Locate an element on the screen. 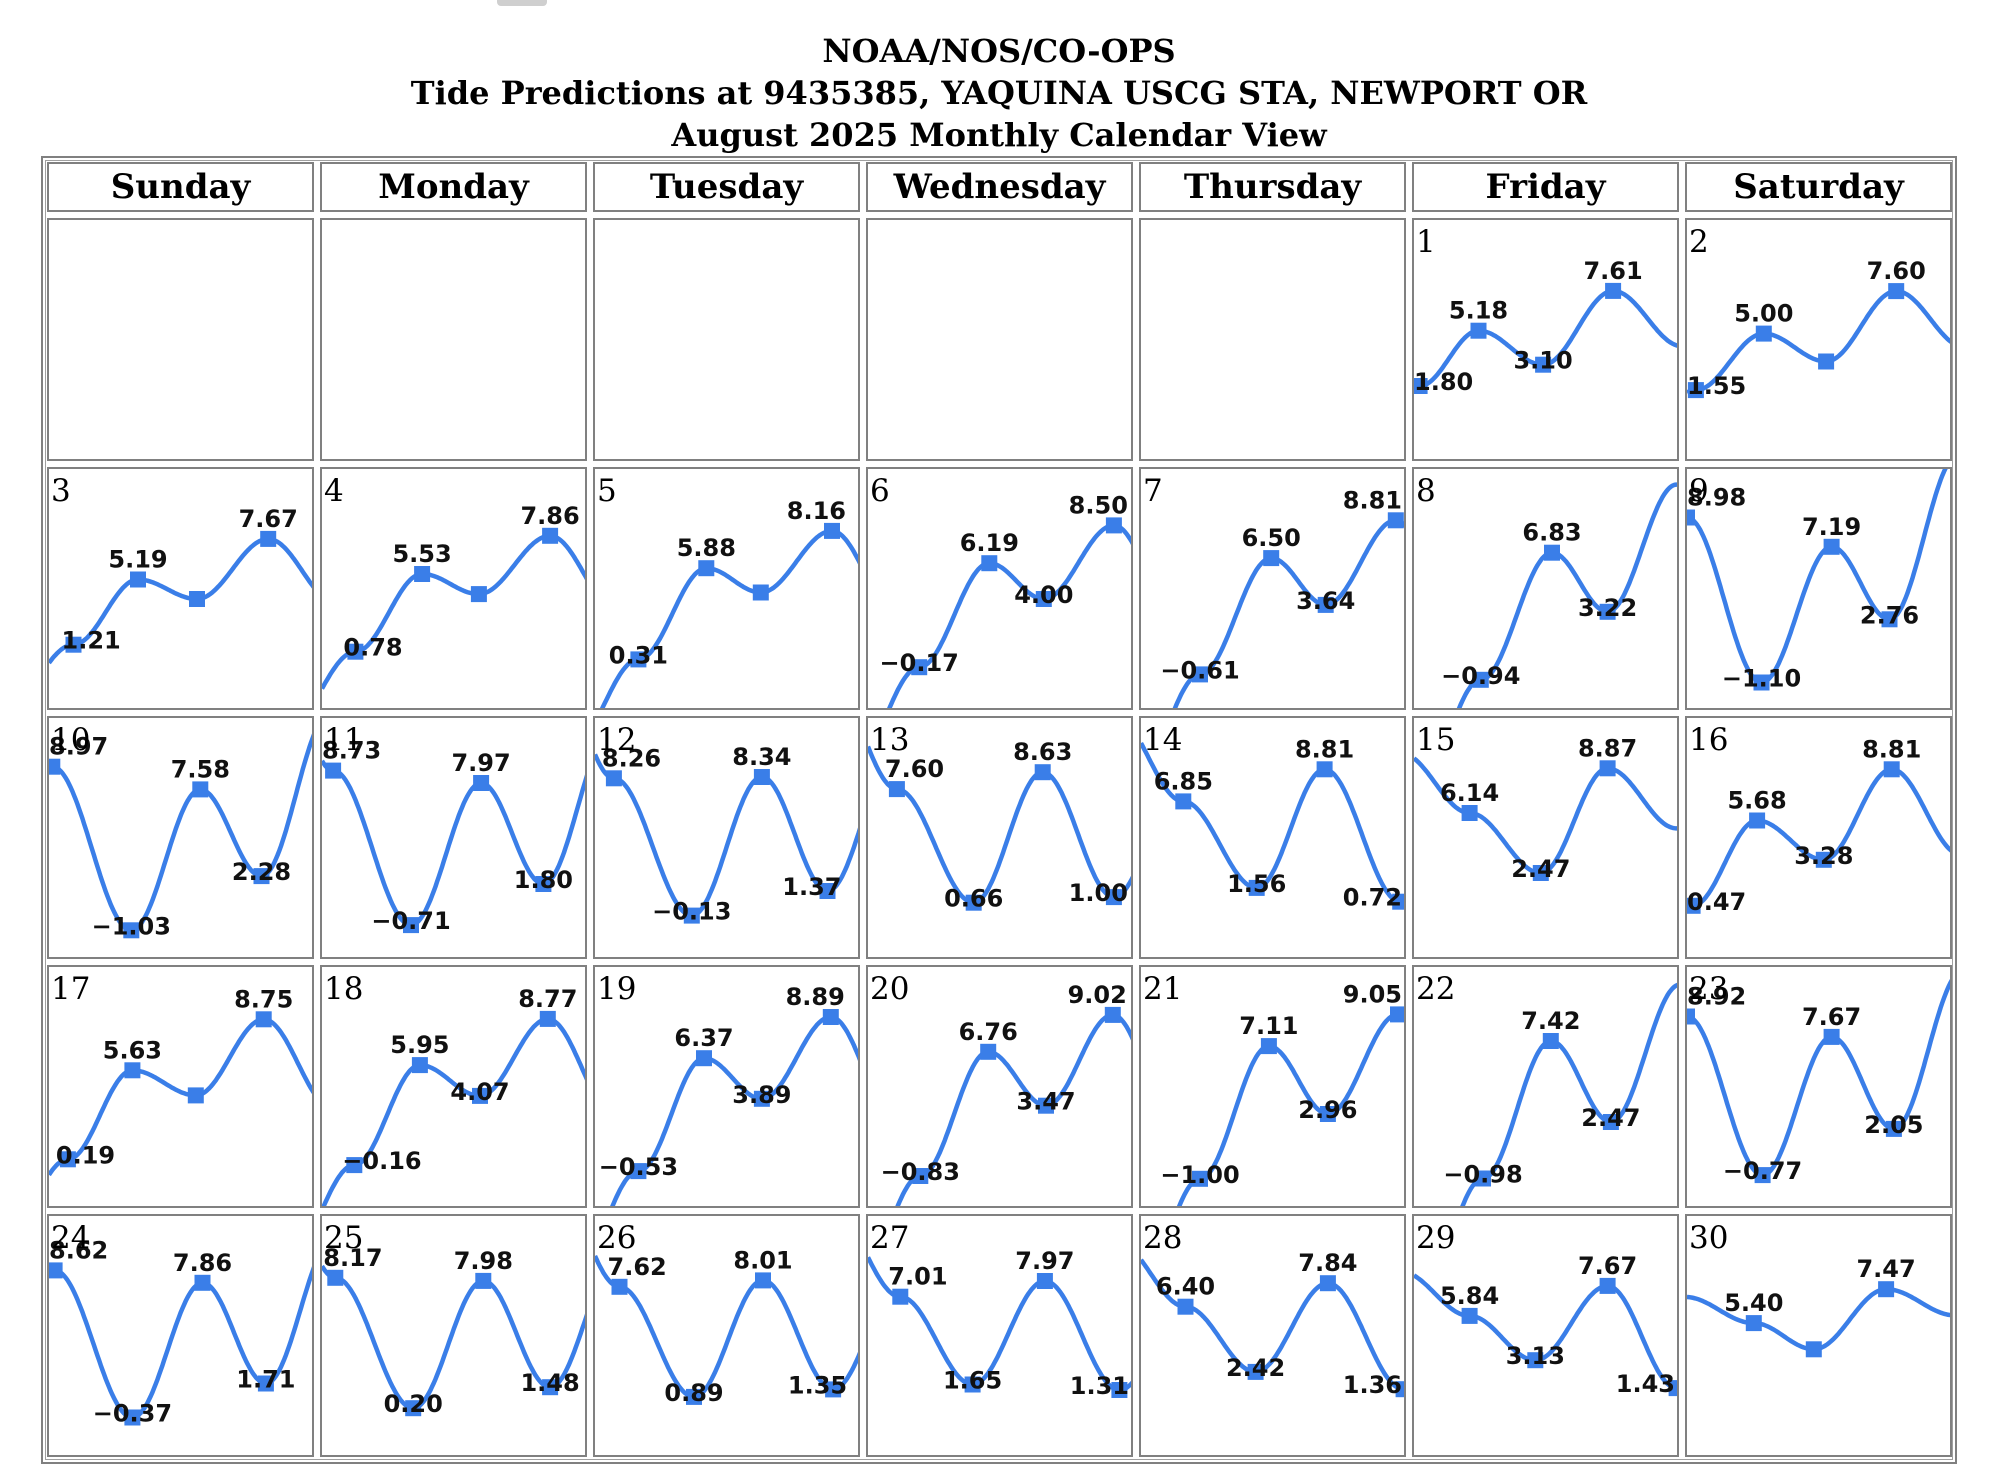 The width and height of the screenshot is (1998, 1472). tide-value-label: 1.21 is located at coordinates (91, 641).